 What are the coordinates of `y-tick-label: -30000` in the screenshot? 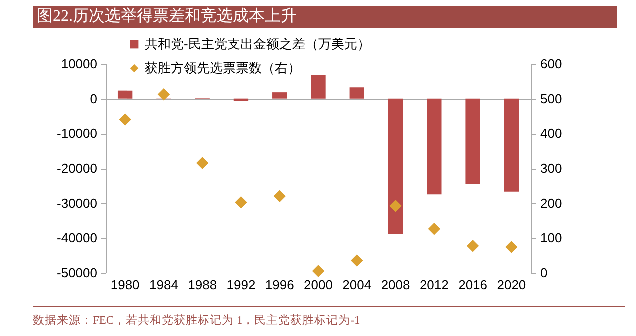 It's located at (77, 203).